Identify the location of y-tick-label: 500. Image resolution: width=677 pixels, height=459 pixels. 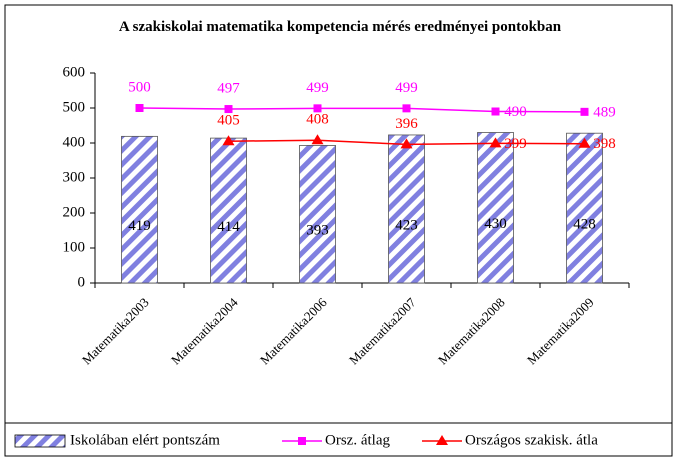
(74, 107).